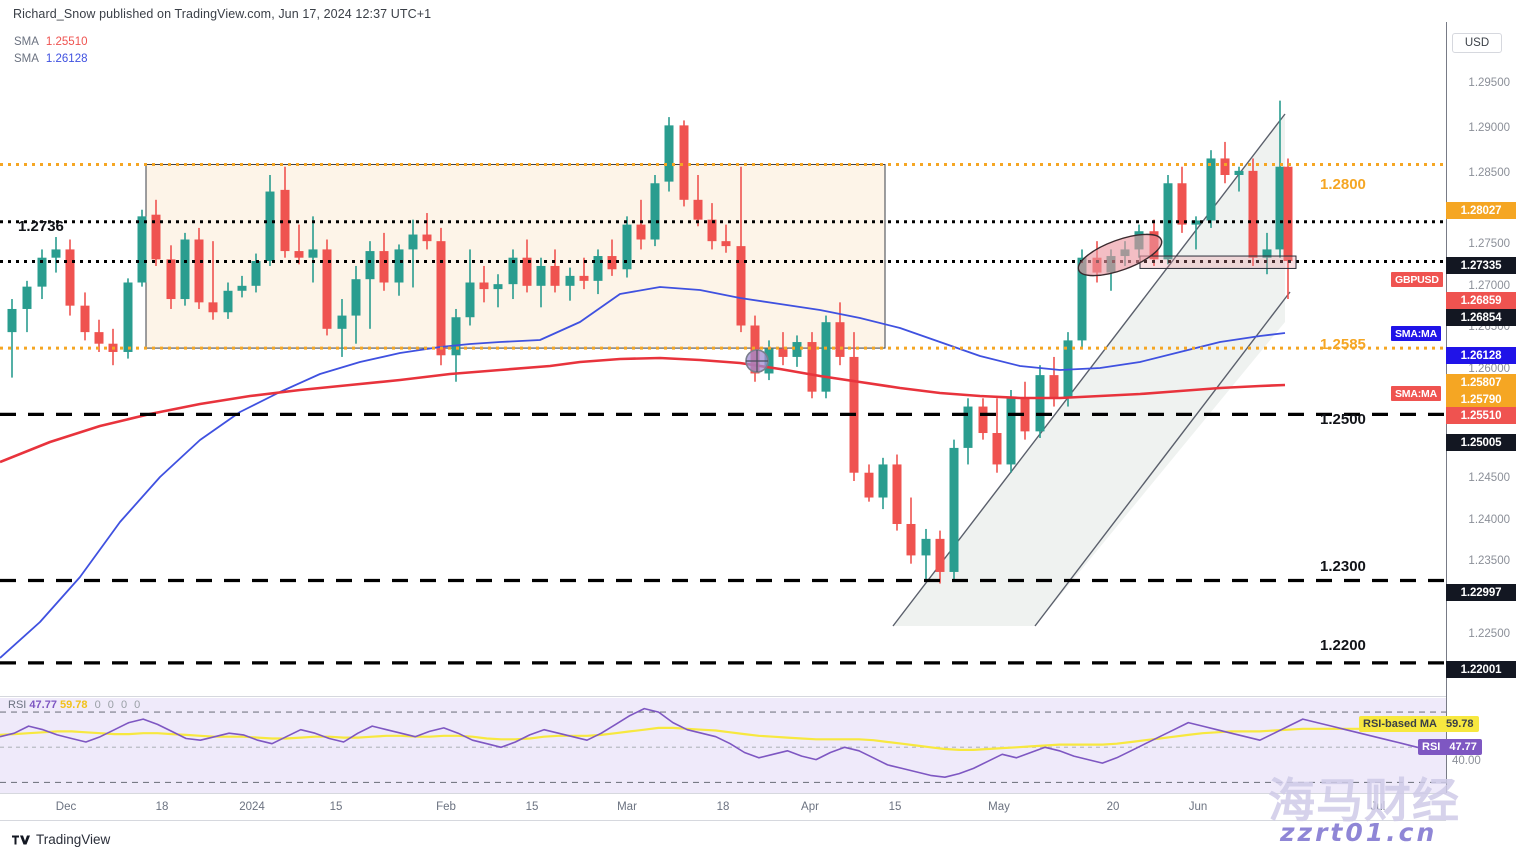 This screenshot has width=1516, height=857. I want to click on time-axis: Dec 18 2024 15 Feb 15 Mar 18 Apr 15 May 20 Jun Jul, so click(723, 807).